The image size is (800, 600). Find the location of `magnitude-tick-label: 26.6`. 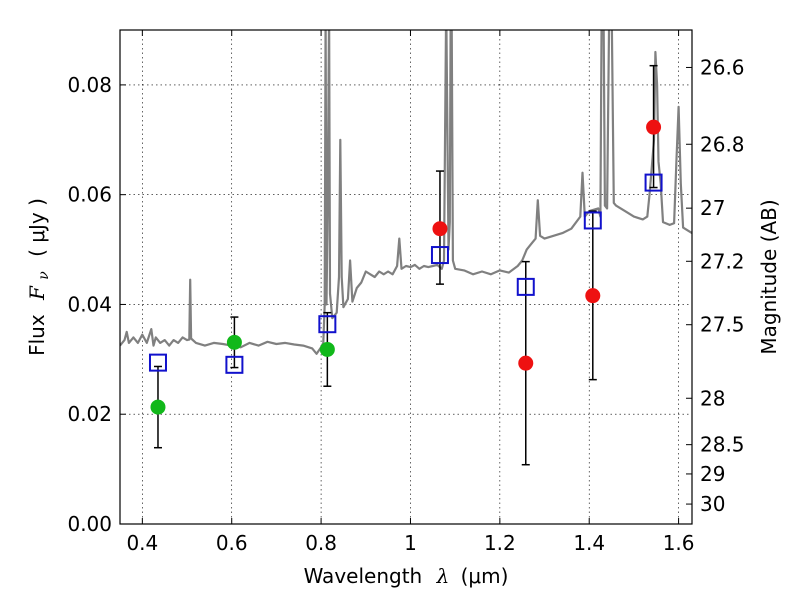

magnitude-tick-label: 26.6 is located at coordinates (722, 67).